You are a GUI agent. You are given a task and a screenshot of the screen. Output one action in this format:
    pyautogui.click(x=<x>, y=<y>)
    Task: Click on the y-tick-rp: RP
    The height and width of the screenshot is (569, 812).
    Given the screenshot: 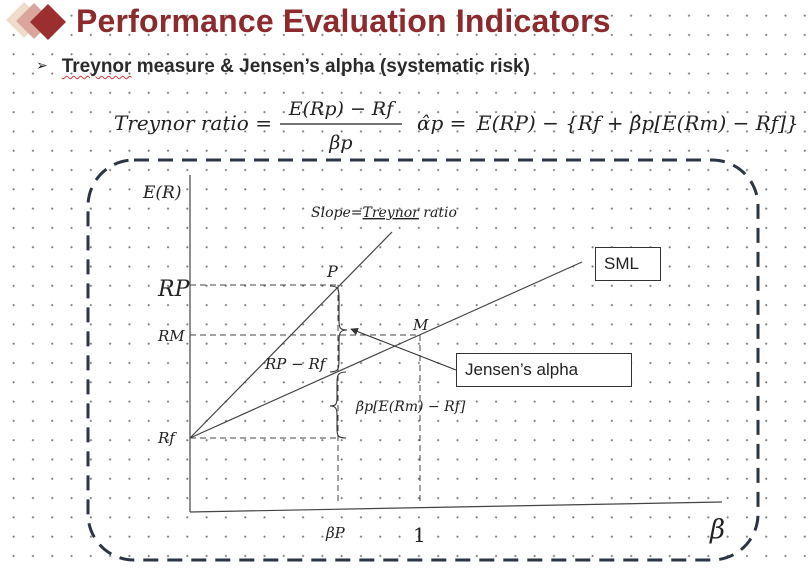 What is the action you would take?
    pyautogui.click(x=174, y=289)
    